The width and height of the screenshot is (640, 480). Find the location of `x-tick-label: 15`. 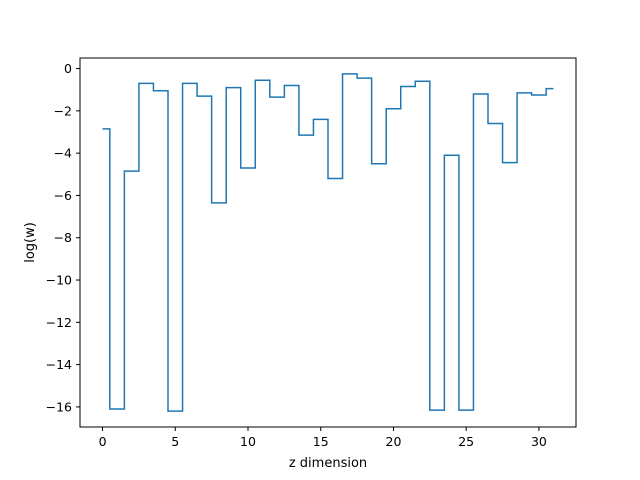

x-tick-label: 15 is located at coordinates (321, 441).